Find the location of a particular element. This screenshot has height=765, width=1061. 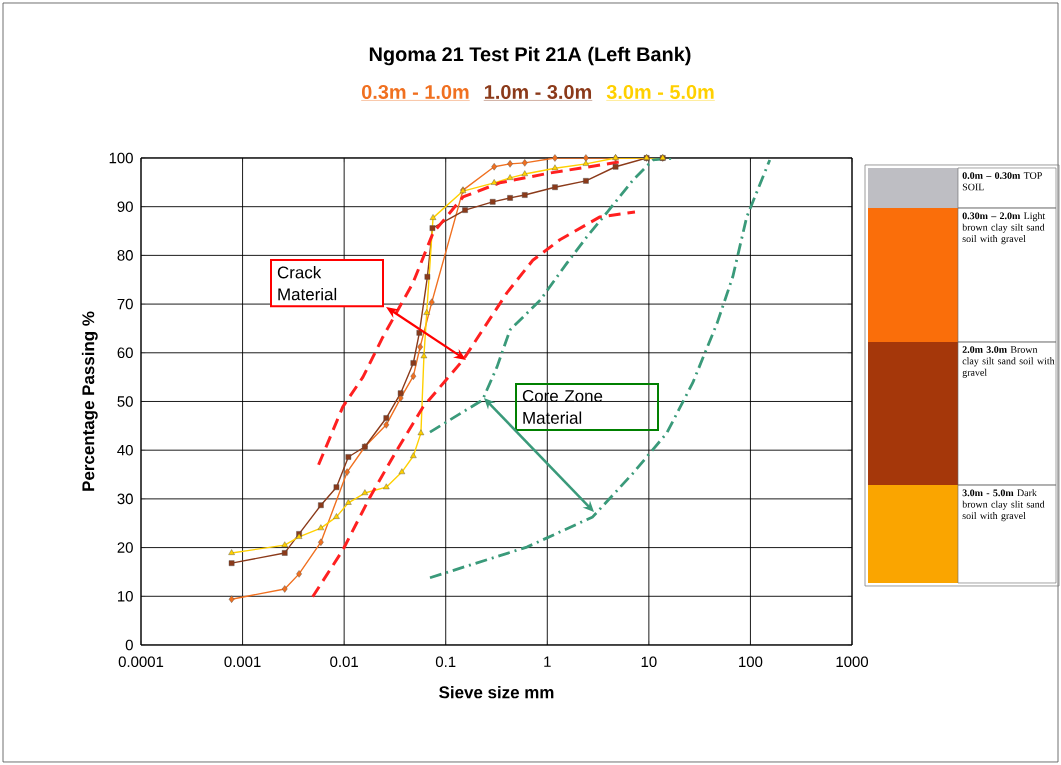

y-tick-label: 80 is located at coordinates (125, 255).